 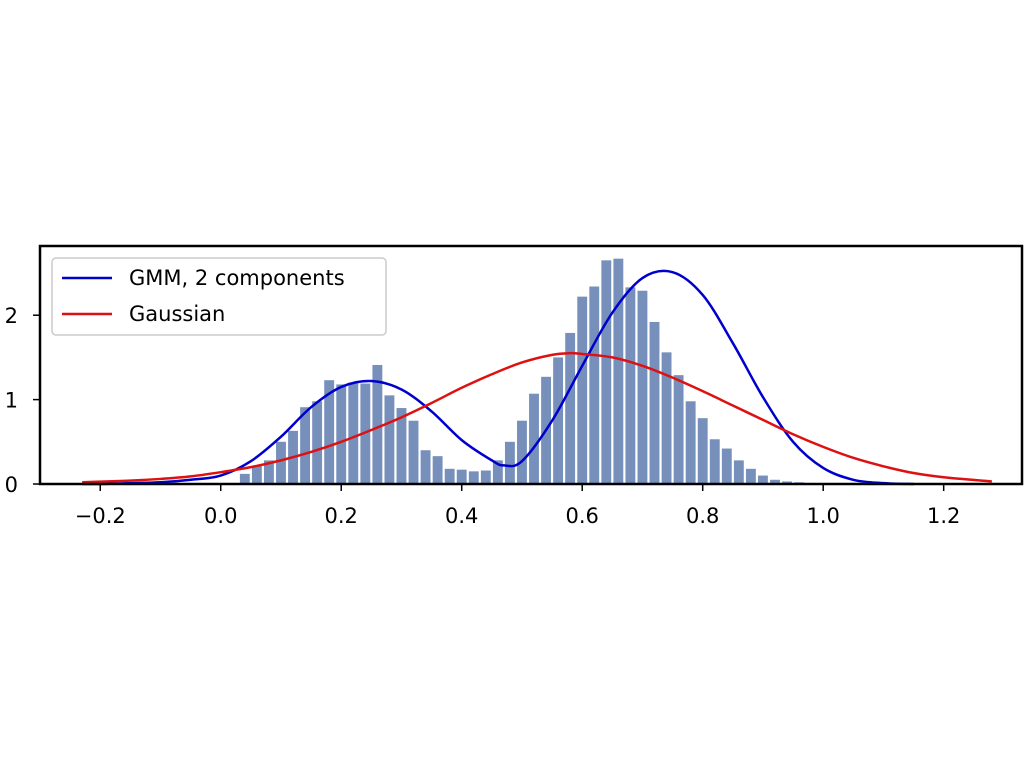 I want to click on x-tick-label: 0.8, so click(x=702, y=516).